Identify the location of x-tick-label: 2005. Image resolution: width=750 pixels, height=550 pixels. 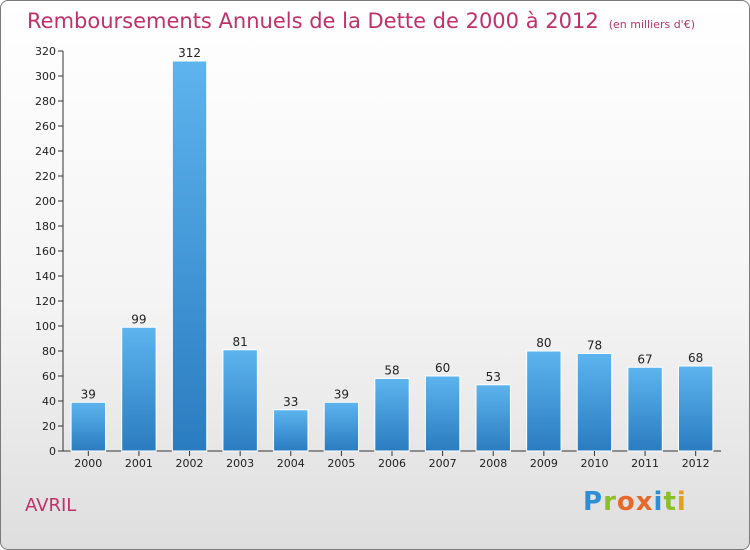
(341, 463).